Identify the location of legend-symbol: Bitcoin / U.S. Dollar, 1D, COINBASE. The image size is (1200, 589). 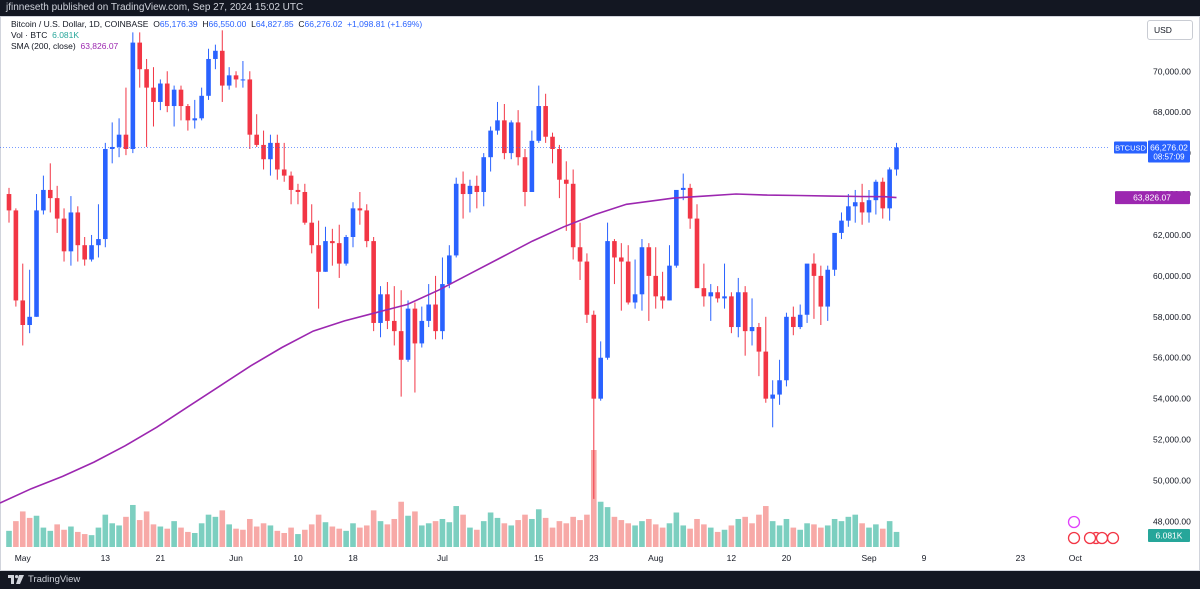
(80, 24).